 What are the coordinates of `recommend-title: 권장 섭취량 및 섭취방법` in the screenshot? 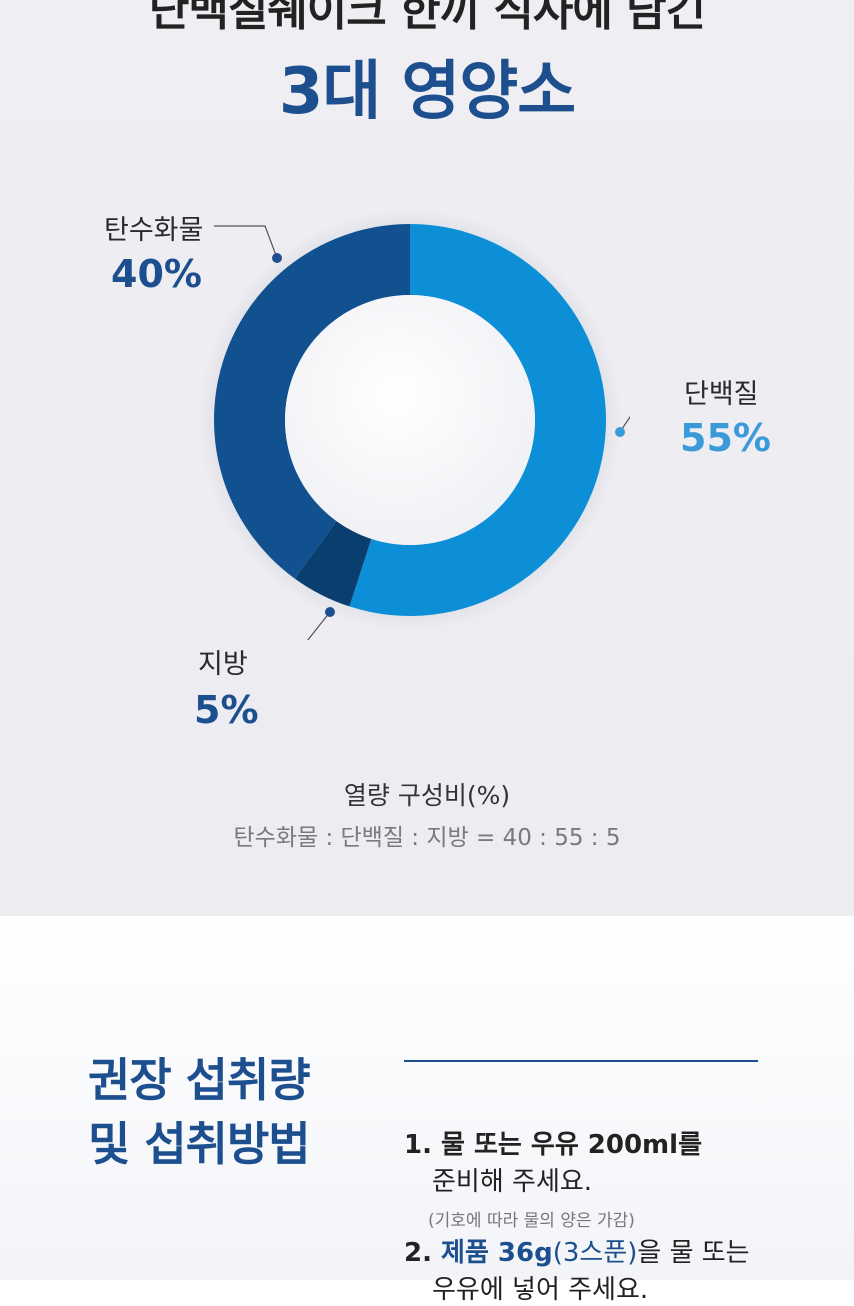 It's located at (199, 1112).